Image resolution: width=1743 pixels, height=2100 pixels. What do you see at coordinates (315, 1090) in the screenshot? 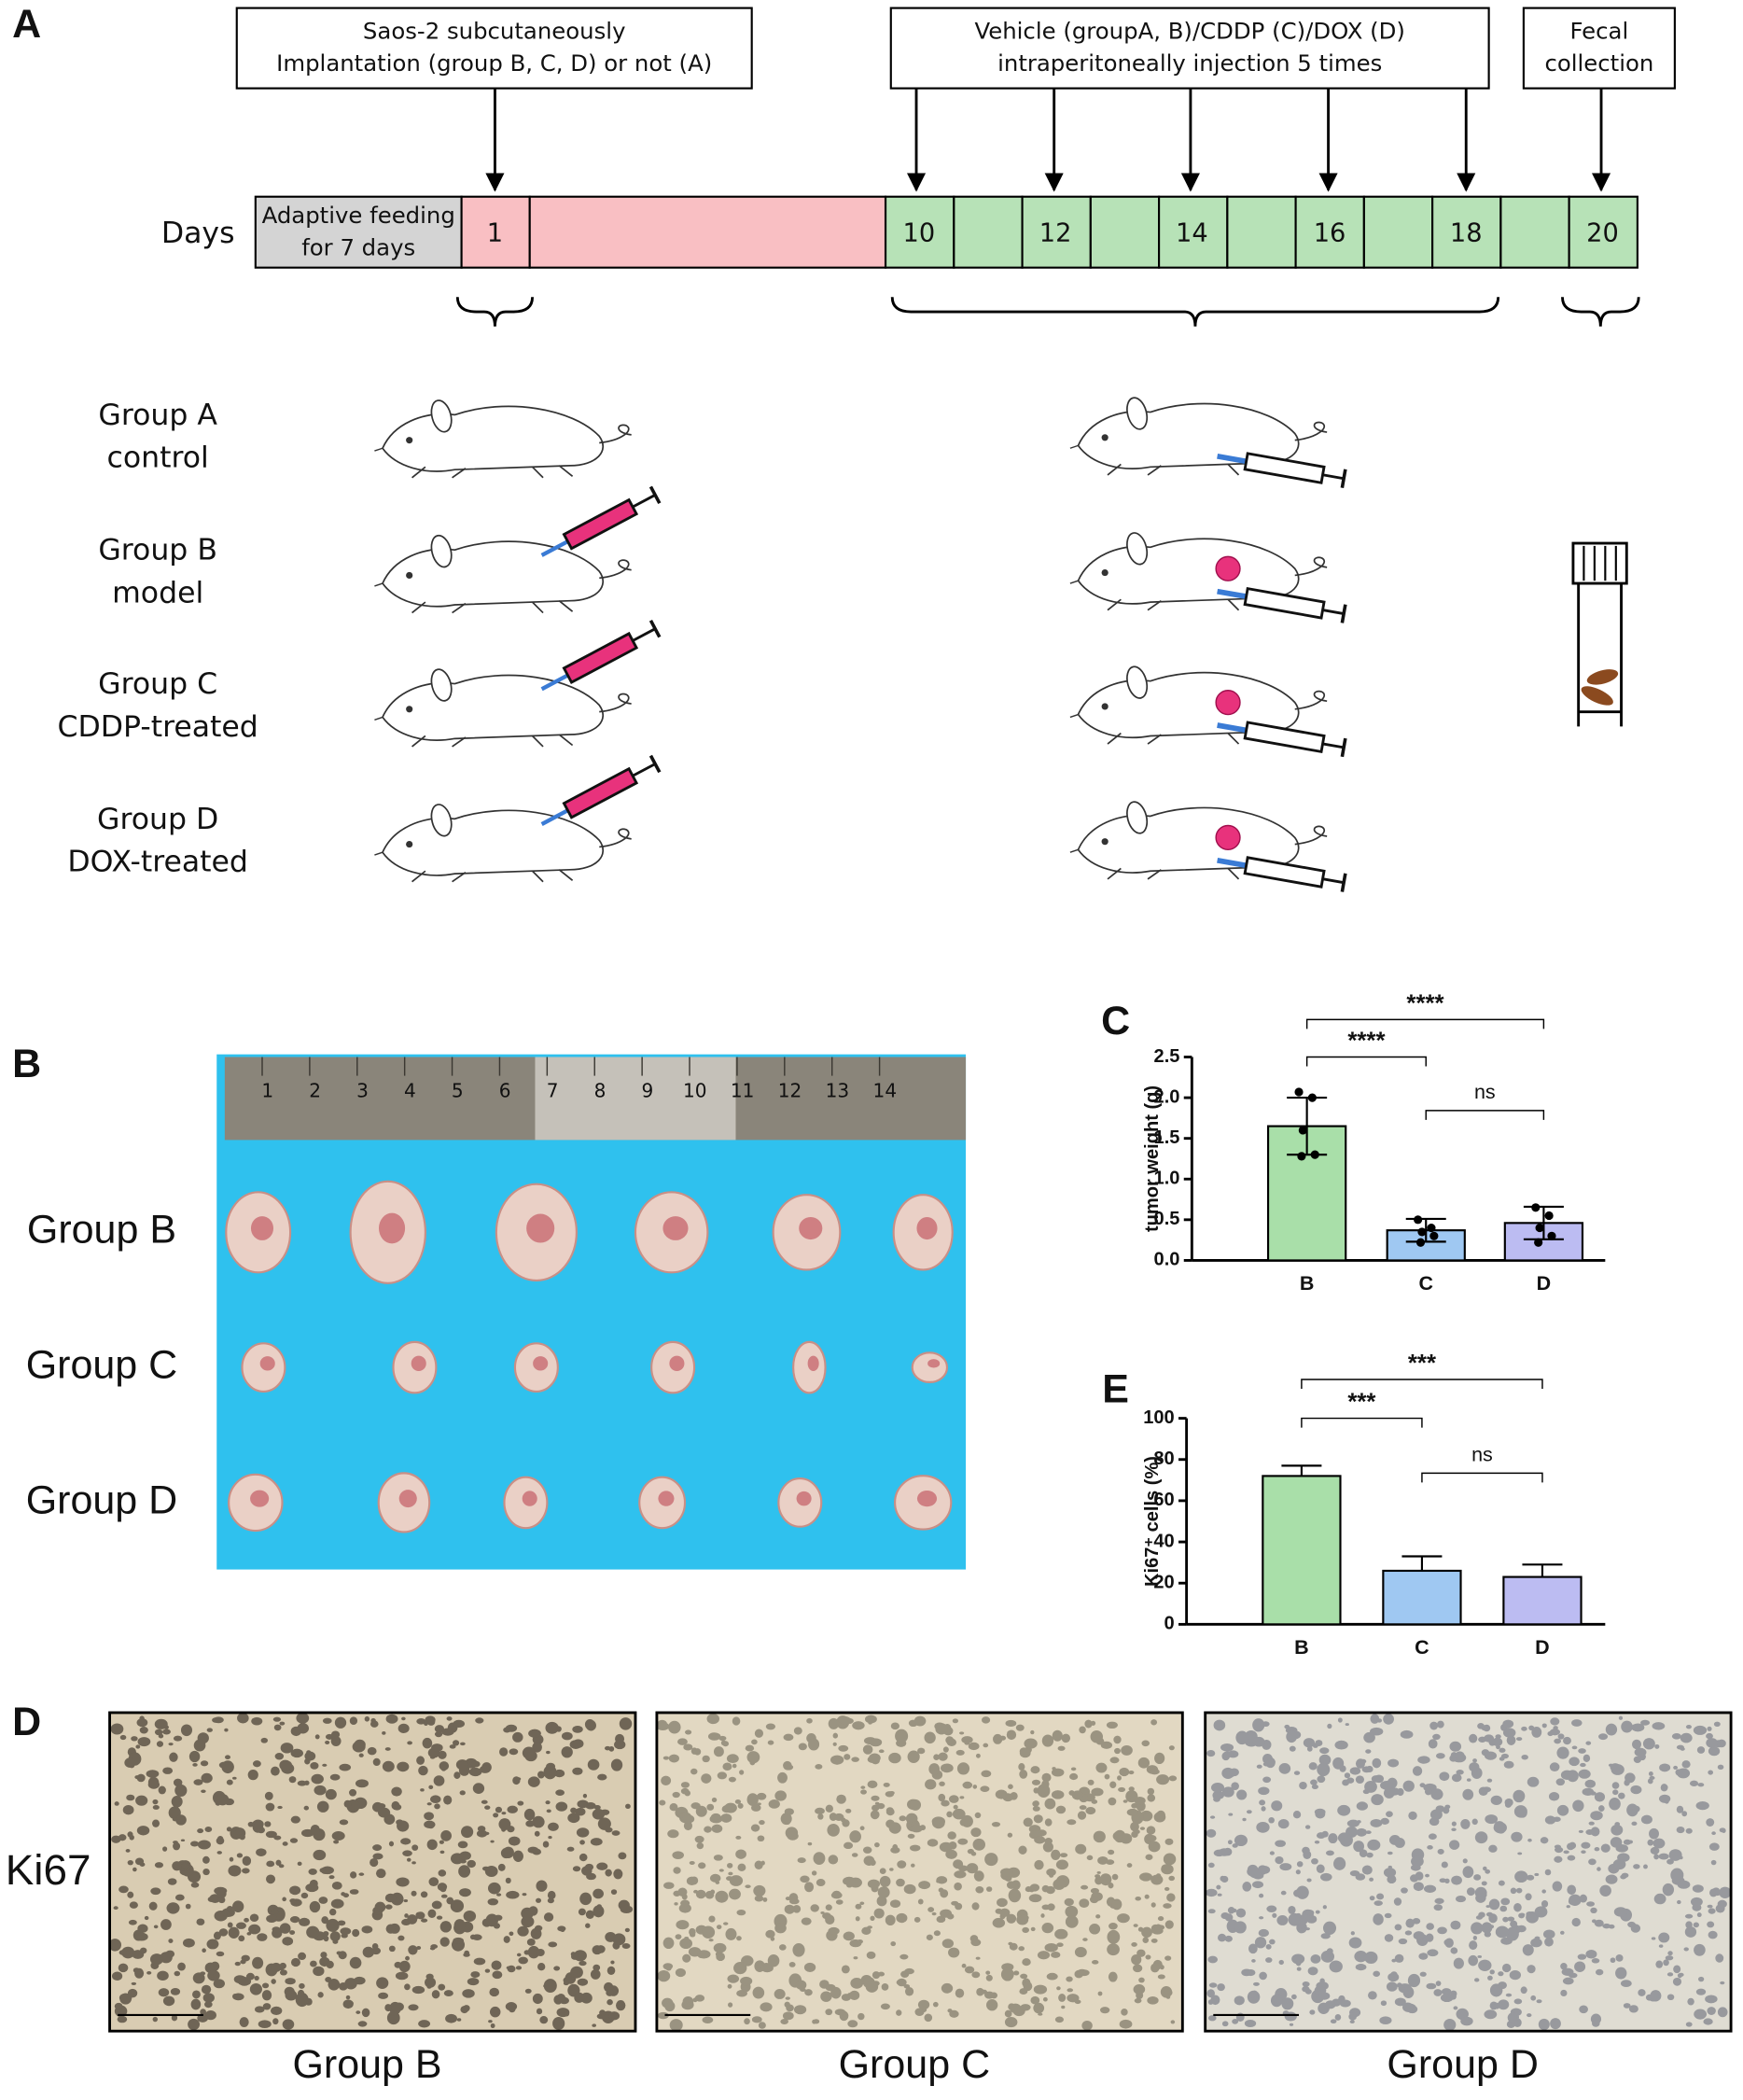
I see `ruler-number: 2` at bounding box center [315, 1090].